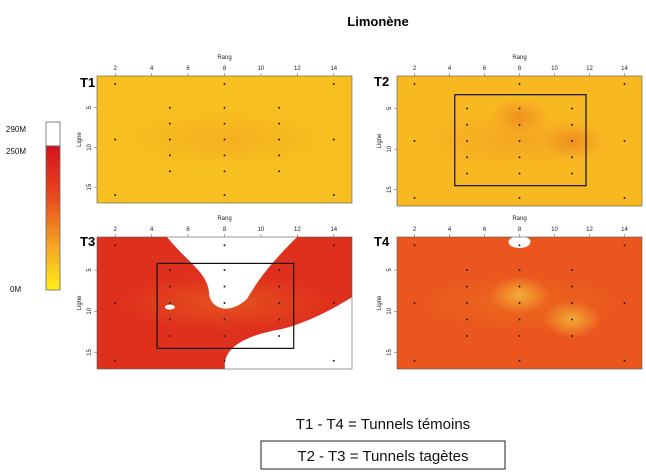 The height and width of the screenshot is (475, 646). I want to click on panel-t2: T2 Rang 2 4 6 8 10 12 14 Ligne 5 10 15, so click(508, 131).